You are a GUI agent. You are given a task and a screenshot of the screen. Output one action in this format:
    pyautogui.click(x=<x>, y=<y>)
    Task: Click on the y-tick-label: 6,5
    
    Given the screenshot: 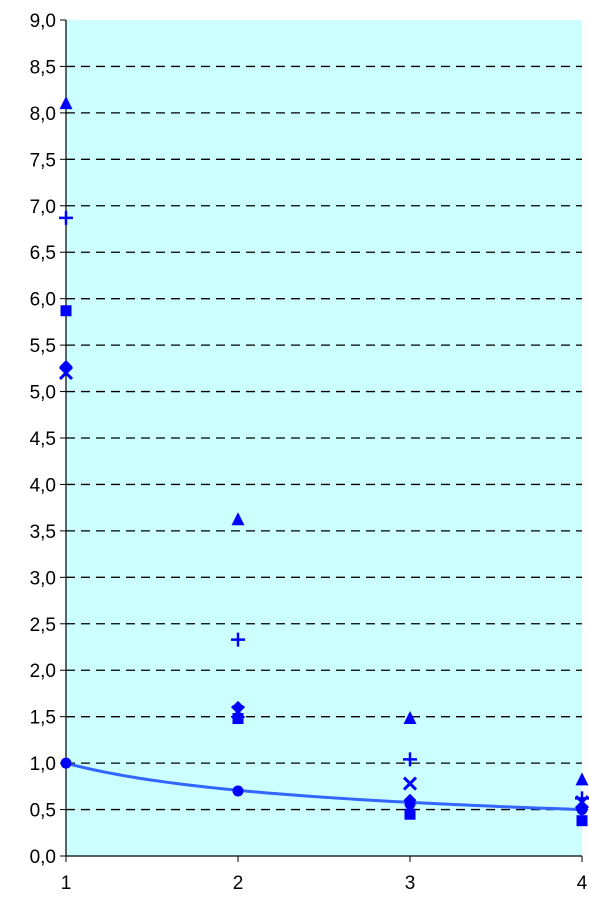 What is the action you would take?
    pyautogui.click(x=43, y=253)
    